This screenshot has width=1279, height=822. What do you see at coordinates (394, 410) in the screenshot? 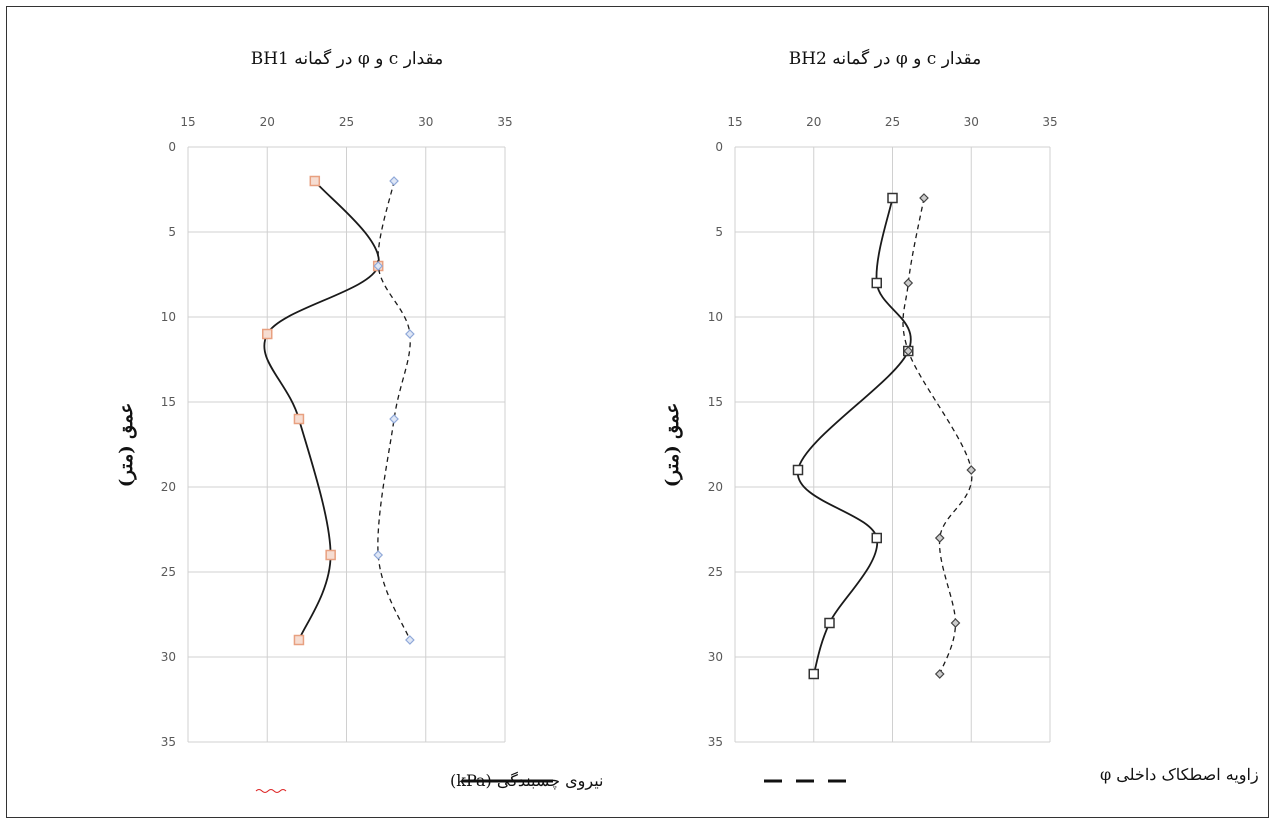
I see `bh1-friction-series-line` at bounding box center [394, 410].